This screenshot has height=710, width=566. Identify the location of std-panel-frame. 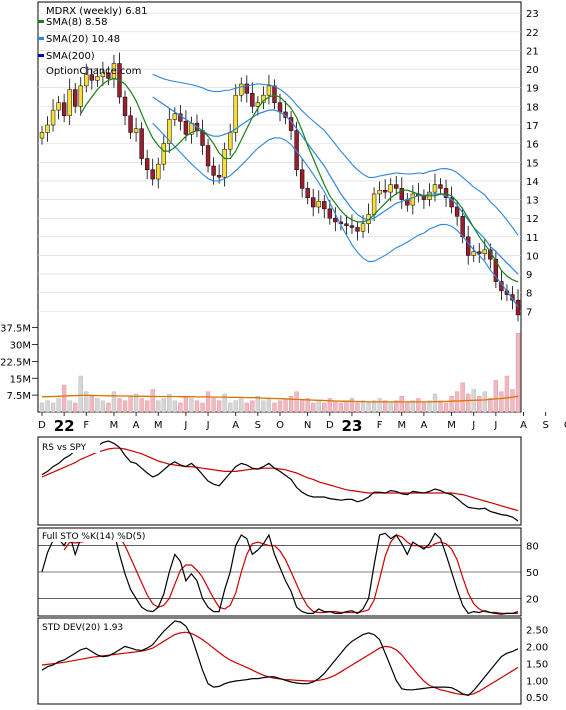
(279, 661).